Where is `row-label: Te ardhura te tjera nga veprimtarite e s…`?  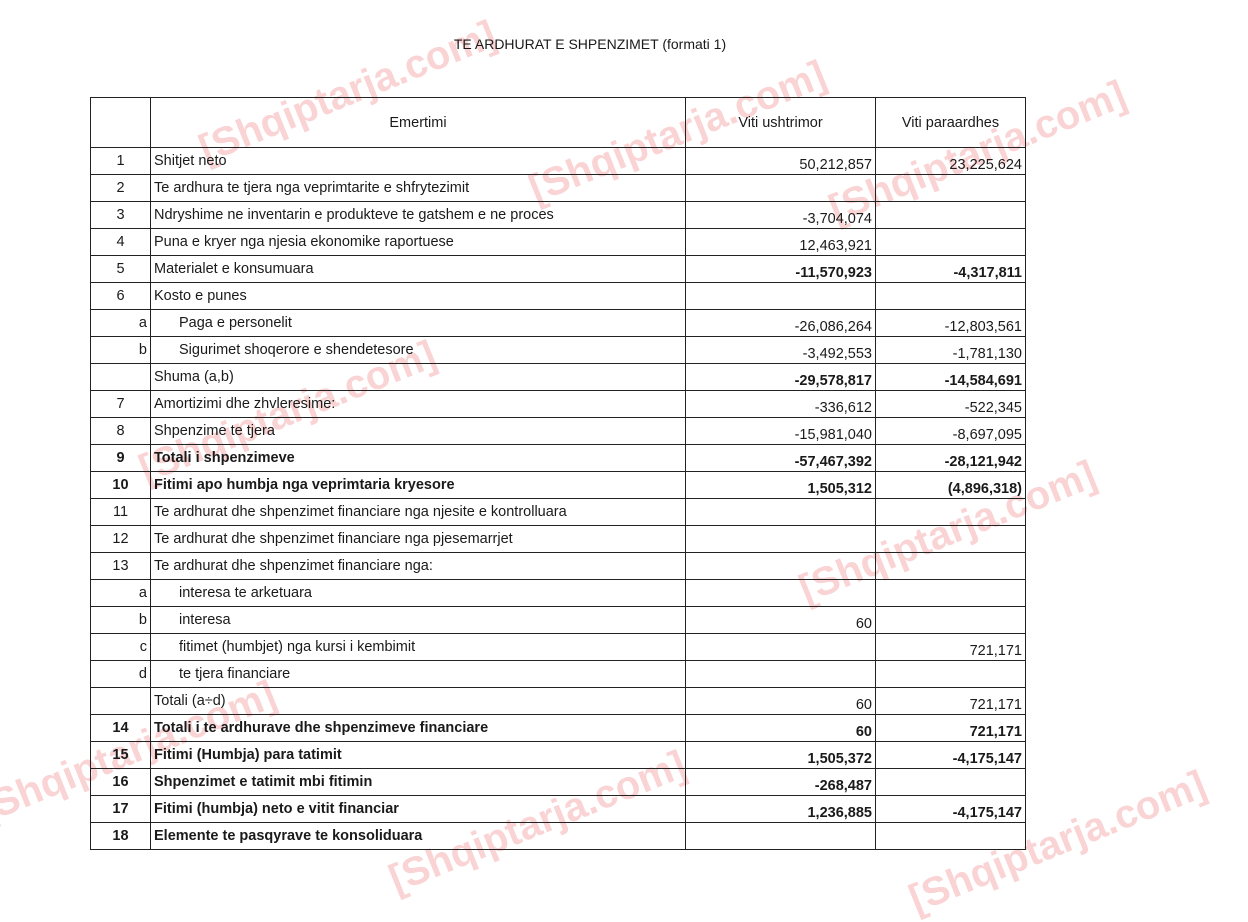 row-label: Te ardhura te tjera nga veprimtarite e s… is located at coordinates (418, 188).